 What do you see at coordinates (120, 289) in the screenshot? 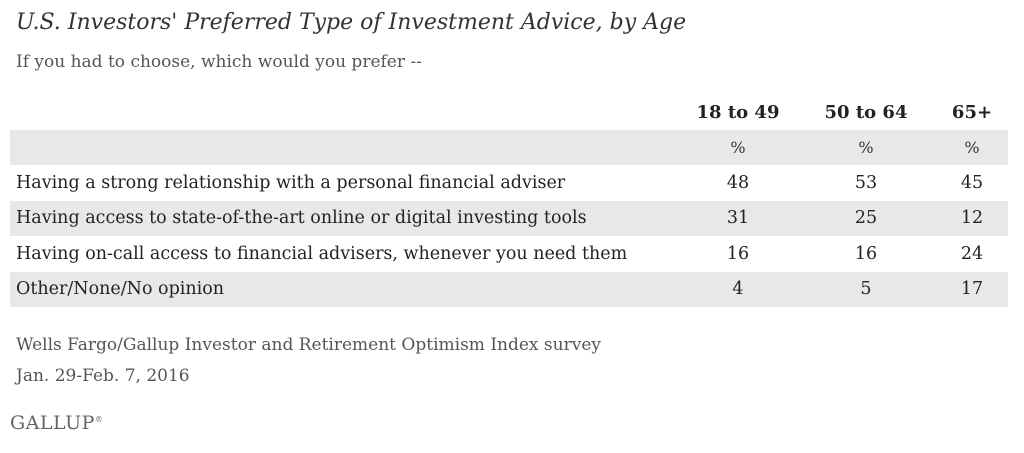
I see `row-label: Other/None/No opinion` at bounding box center [120, 289].